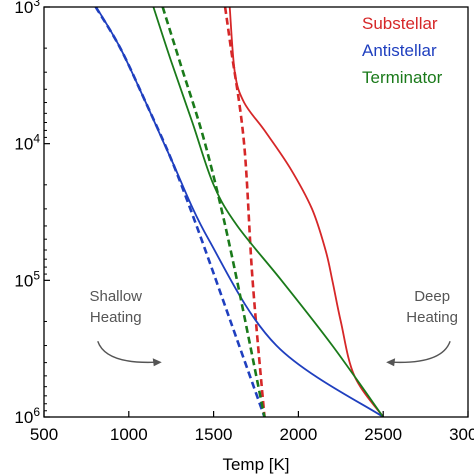  I want to click on x-tick-label: 1500, so click(214, 434).